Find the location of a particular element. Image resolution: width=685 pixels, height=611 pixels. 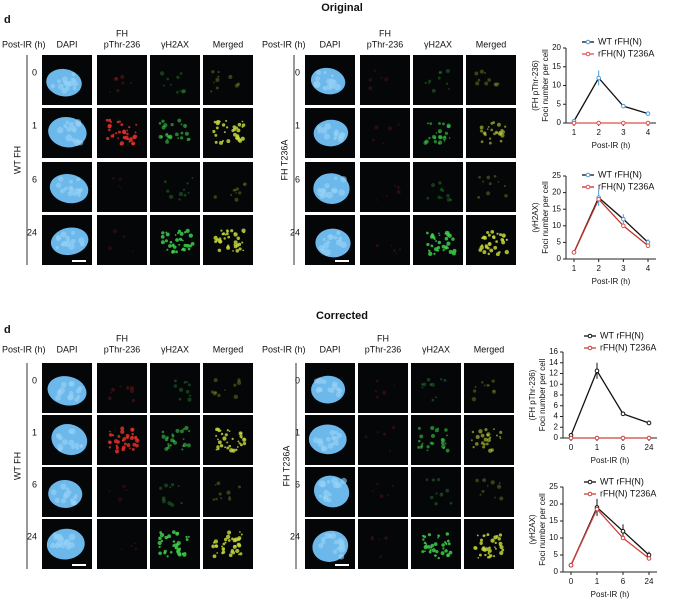

y-tick-label: 12 is located at coordinates (553, 373).